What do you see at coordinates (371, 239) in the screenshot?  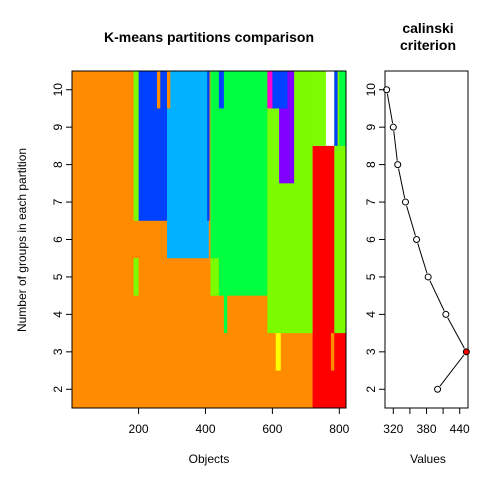 I see `criterion-y-tick-label: 6` at bounding box center [371, 239].